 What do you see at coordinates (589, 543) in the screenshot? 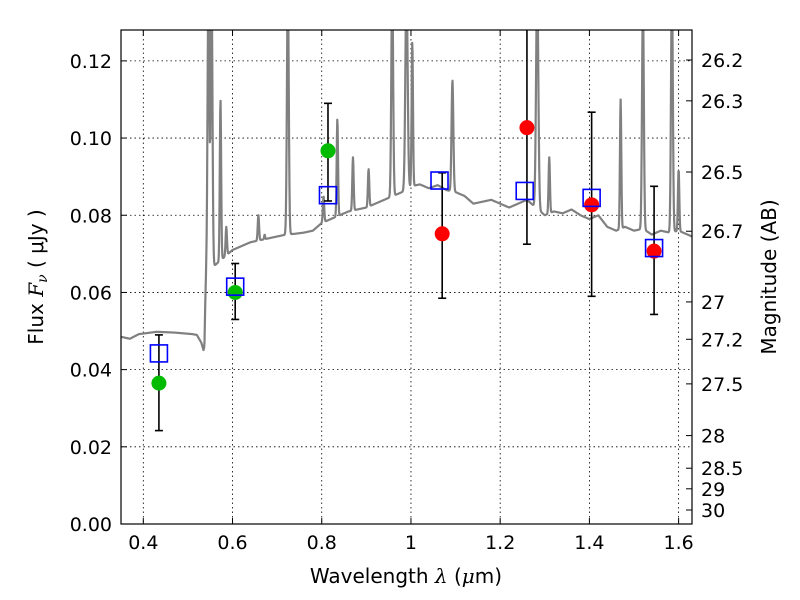
I see `x-tick-label: 1.4` at bounding box center [589, 543].